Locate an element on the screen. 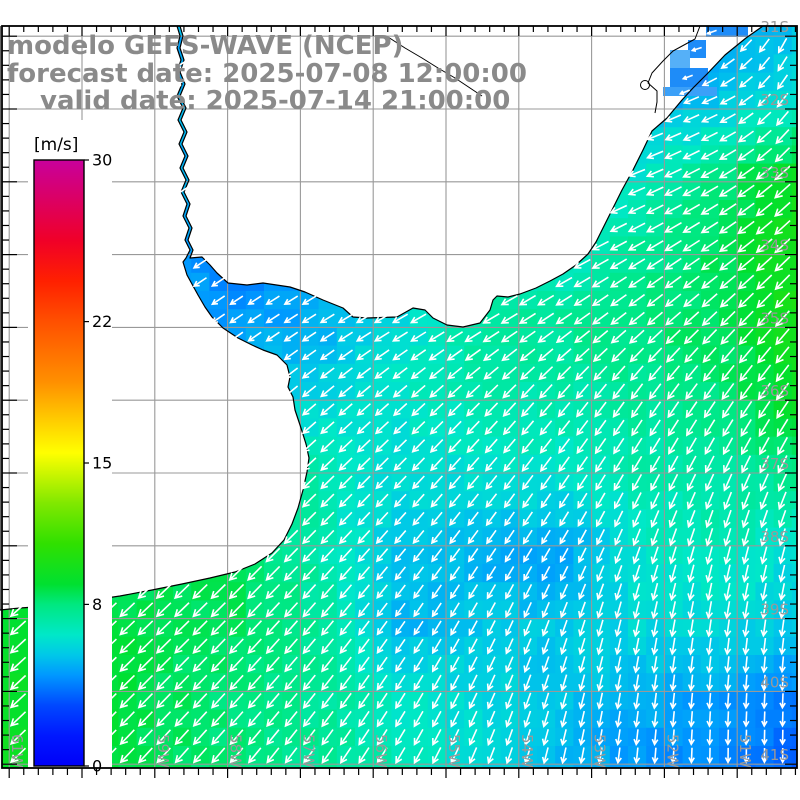 The image size is (800, 800). longitude-label: 54W is located at coordinates (527, 751).